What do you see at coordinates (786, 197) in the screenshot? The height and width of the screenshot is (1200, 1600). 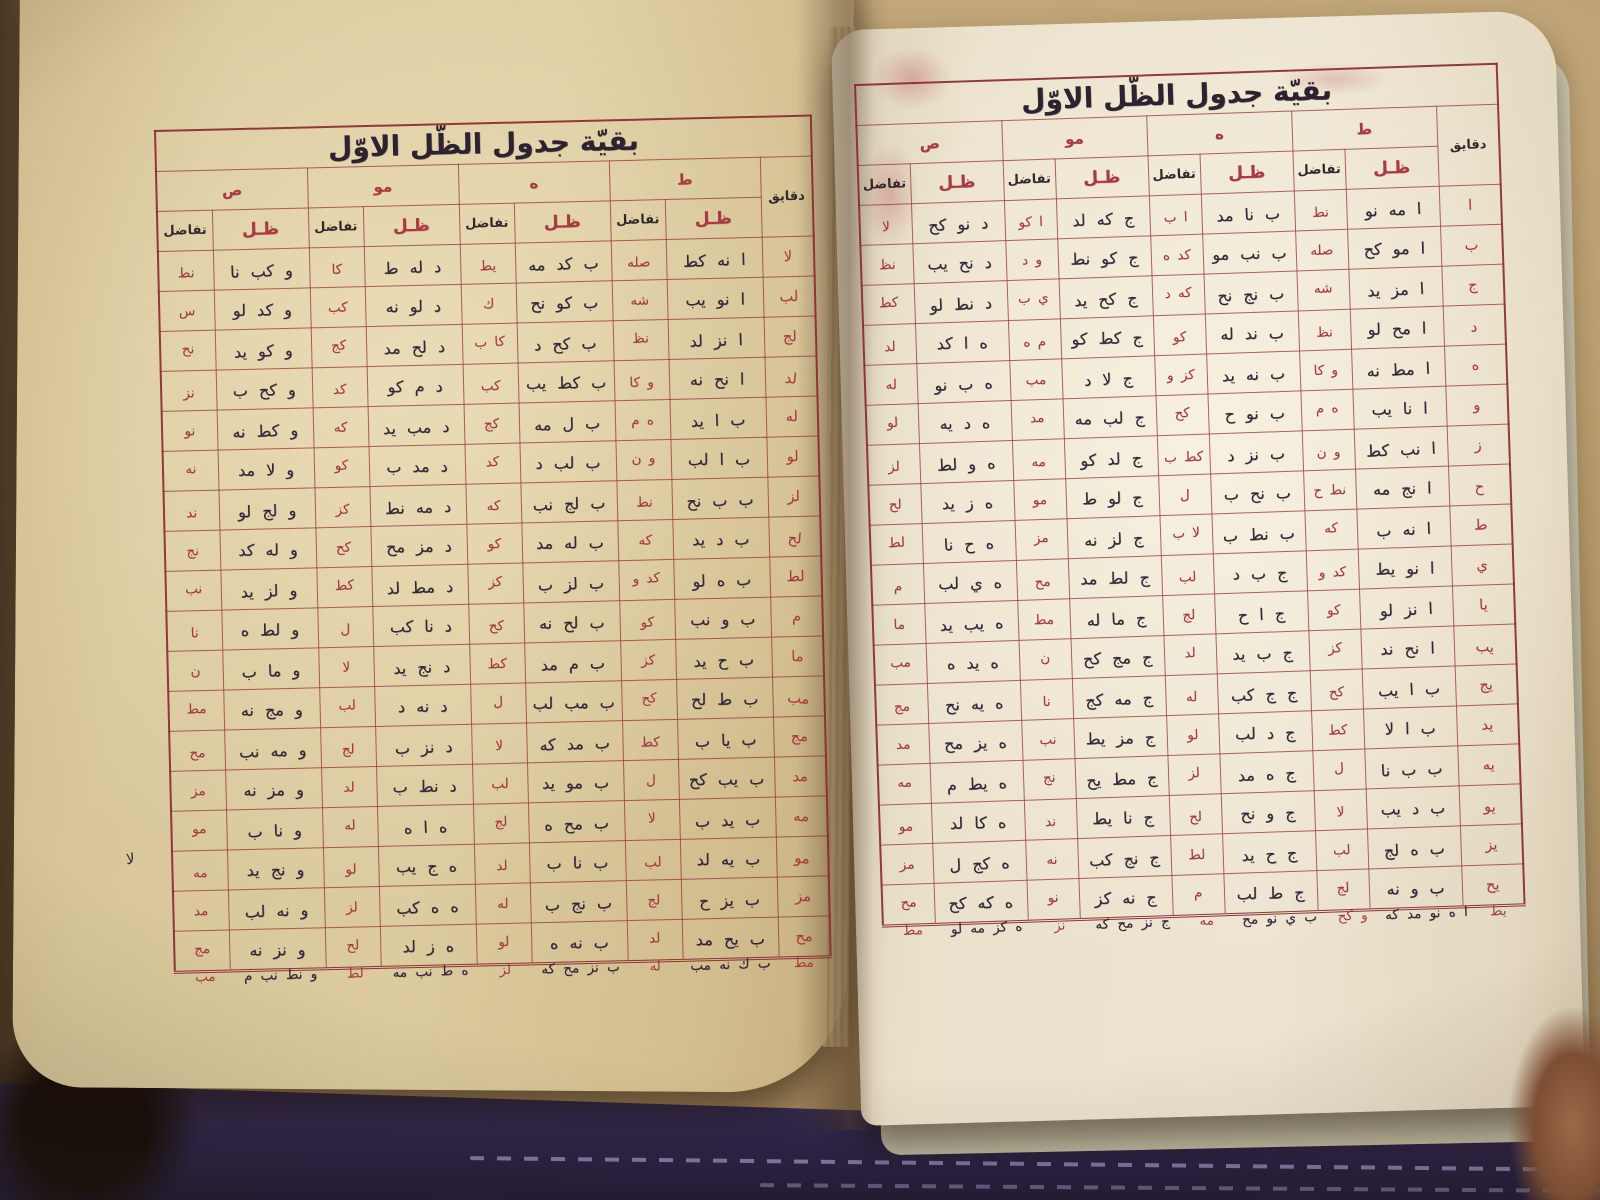 I see `minutes-column-header: دقايق` at bounding box center [786, 197].